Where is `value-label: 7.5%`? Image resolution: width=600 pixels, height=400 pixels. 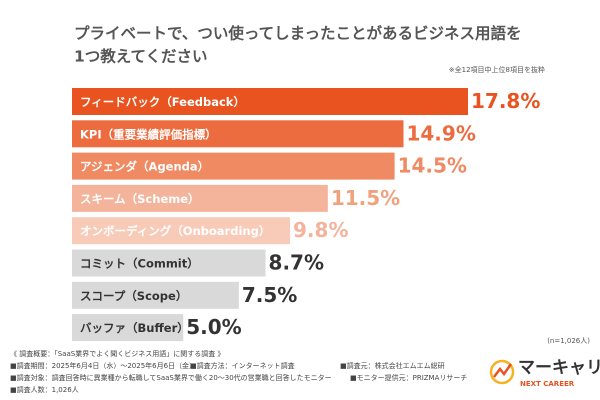
value-label: 7.5% is located at coordinates (269, 295).